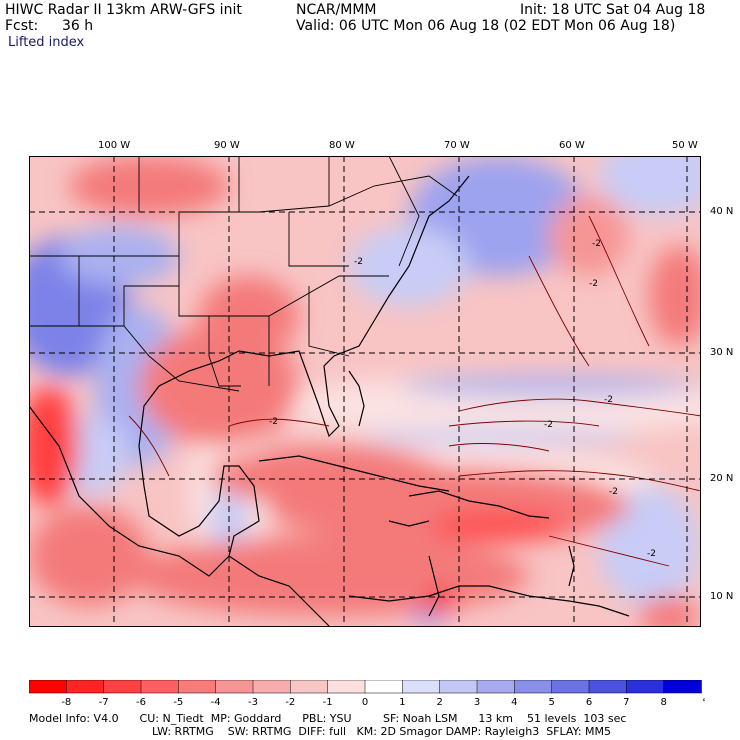 The height and width of the screenshot is (740, 740). I want to click on colorbar: -8 -7 -6 -5 -4 -3 -2 -1 0 1 2 3 4 5 6 7 8 °C, so click(367, 694).